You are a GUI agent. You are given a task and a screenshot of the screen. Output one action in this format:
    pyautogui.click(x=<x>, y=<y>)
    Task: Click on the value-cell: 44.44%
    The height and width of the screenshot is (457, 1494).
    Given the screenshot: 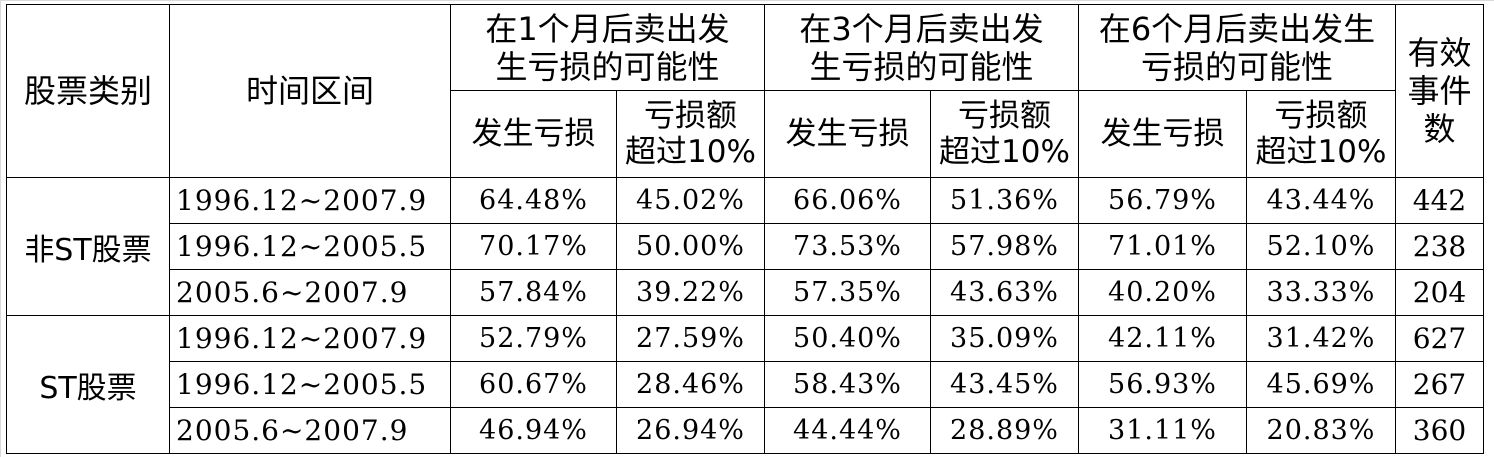 What is the action you would take?
    pyautogui.click(x=847, y=430)
    